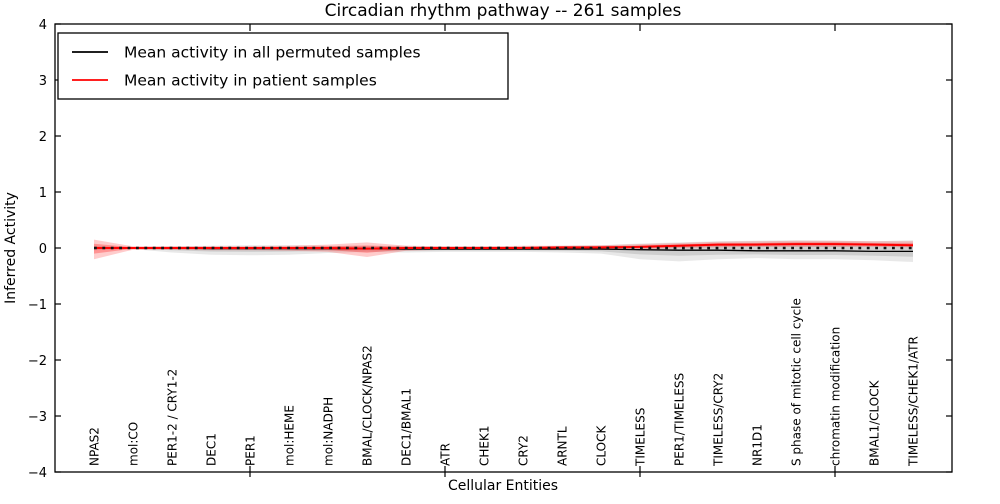 Image resolution: width=1000 pixels, height=504 pixels. What do you see at coordinates (875, 422) in the screenshot?
I see `x-category-label: BMAL1/CLOCK` at bounding box center [875, 422].